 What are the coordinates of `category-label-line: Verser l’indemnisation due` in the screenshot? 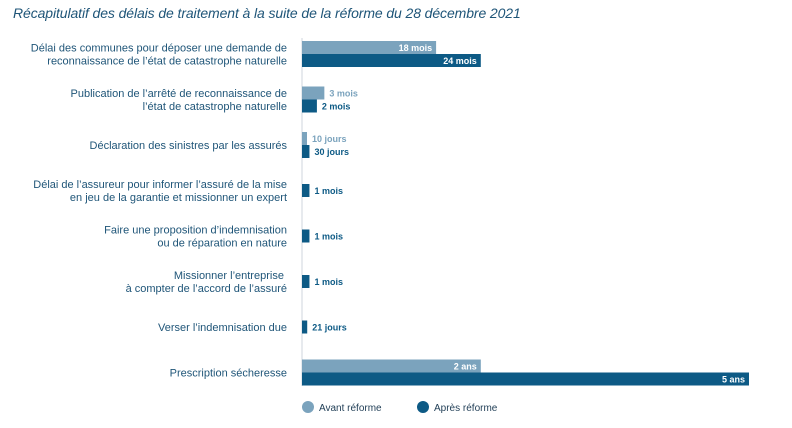 It's located at (222, 328).